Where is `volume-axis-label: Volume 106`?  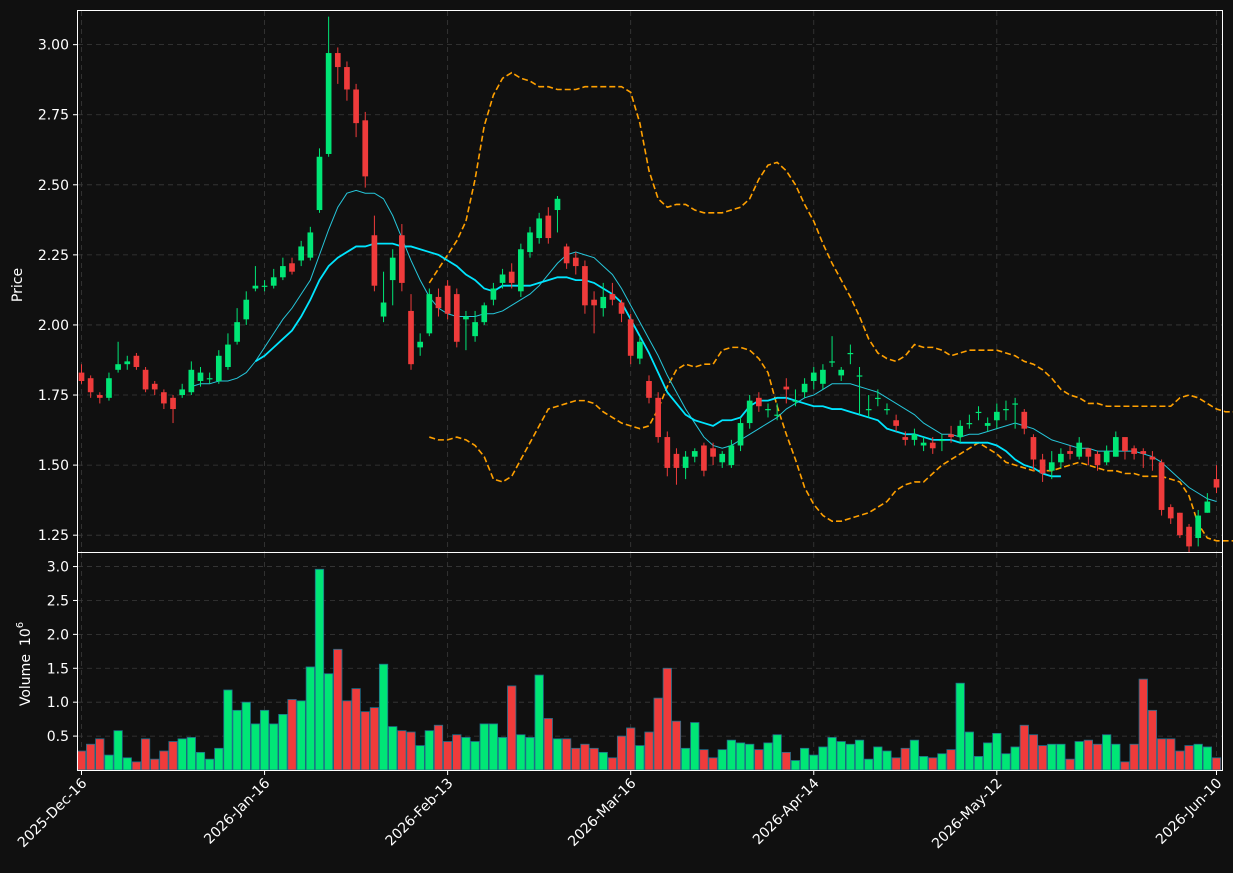
volume-axis-label: Volume 106 is located at coordinates (24, 664).